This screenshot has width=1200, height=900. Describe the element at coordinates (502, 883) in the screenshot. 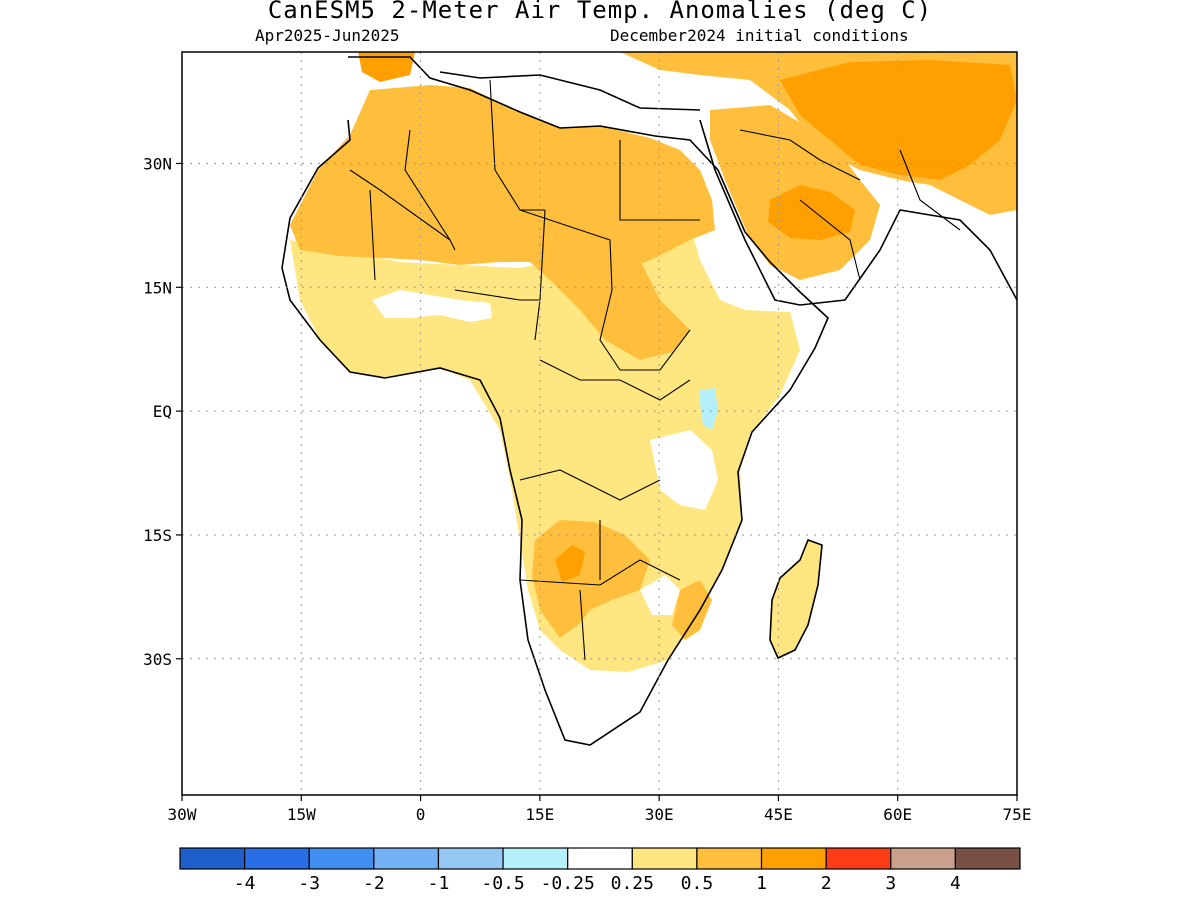

I see `colorbar-label: -0.5` at that location.